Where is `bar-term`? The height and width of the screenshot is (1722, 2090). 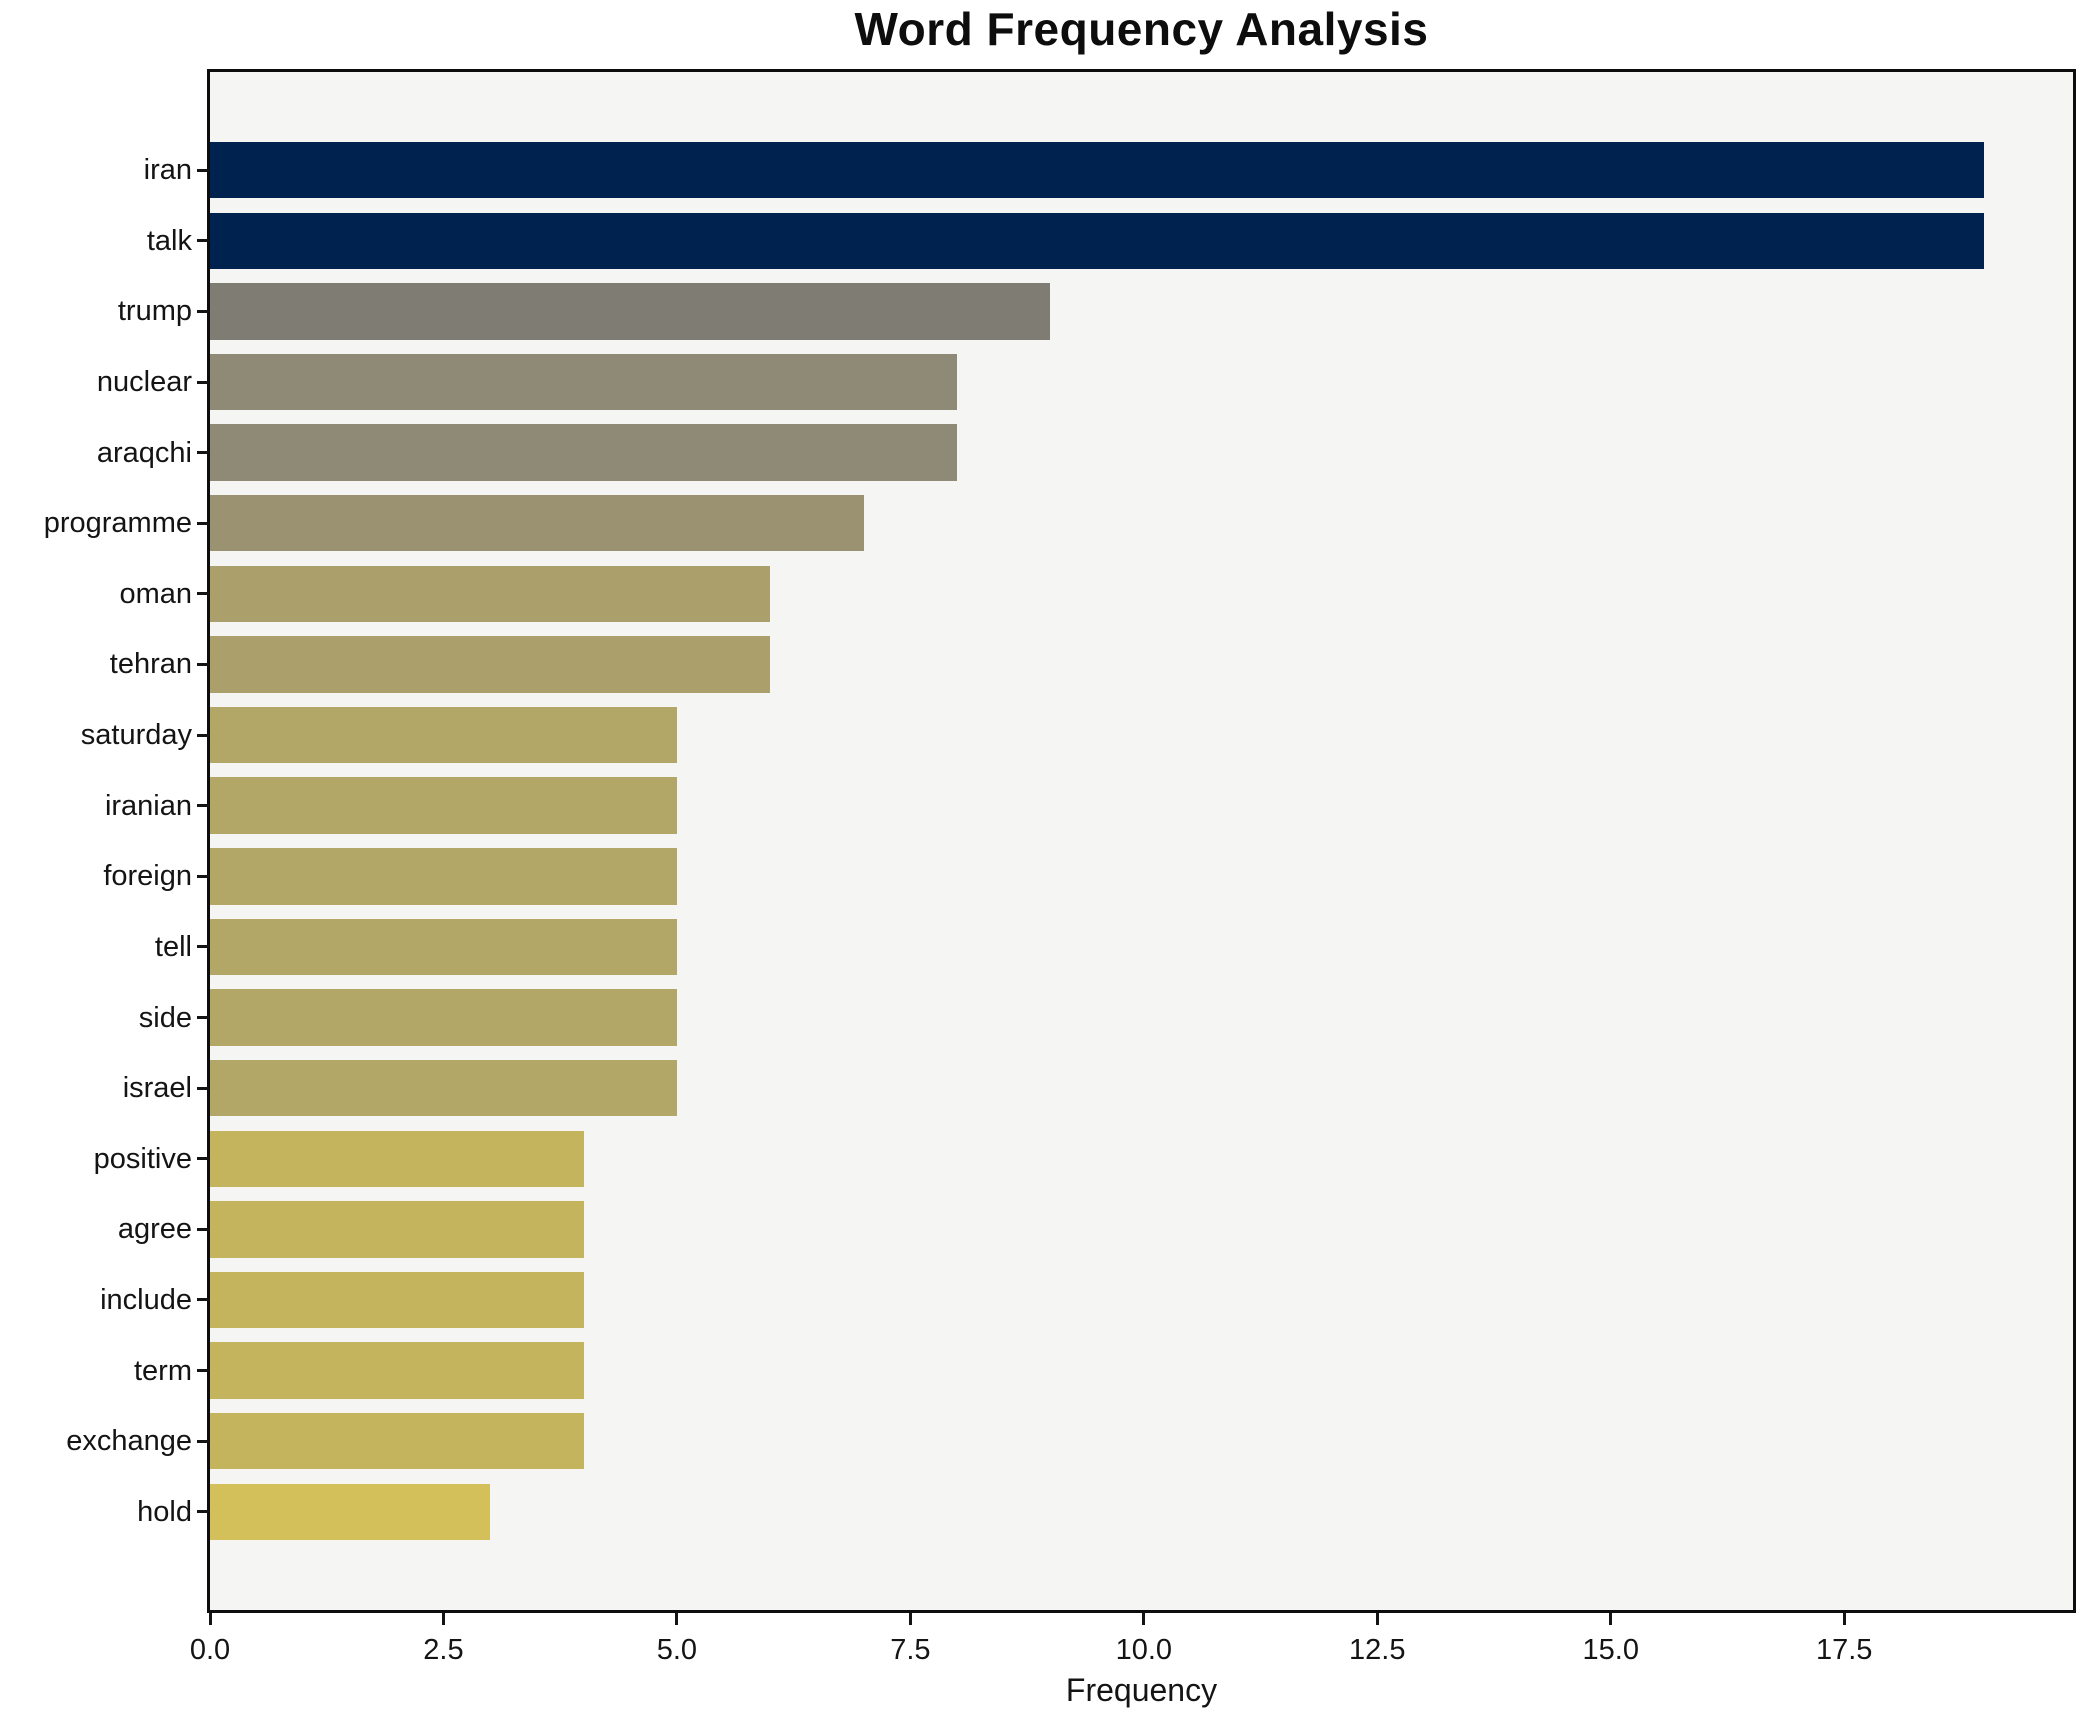
bar-term is located at coordinates (397, 1370).